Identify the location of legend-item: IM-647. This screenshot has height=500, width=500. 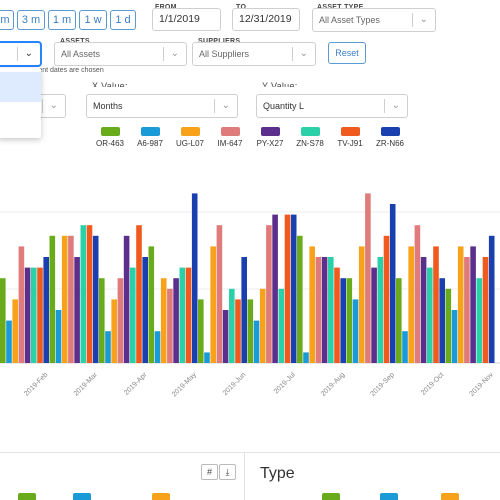
(230, 133).